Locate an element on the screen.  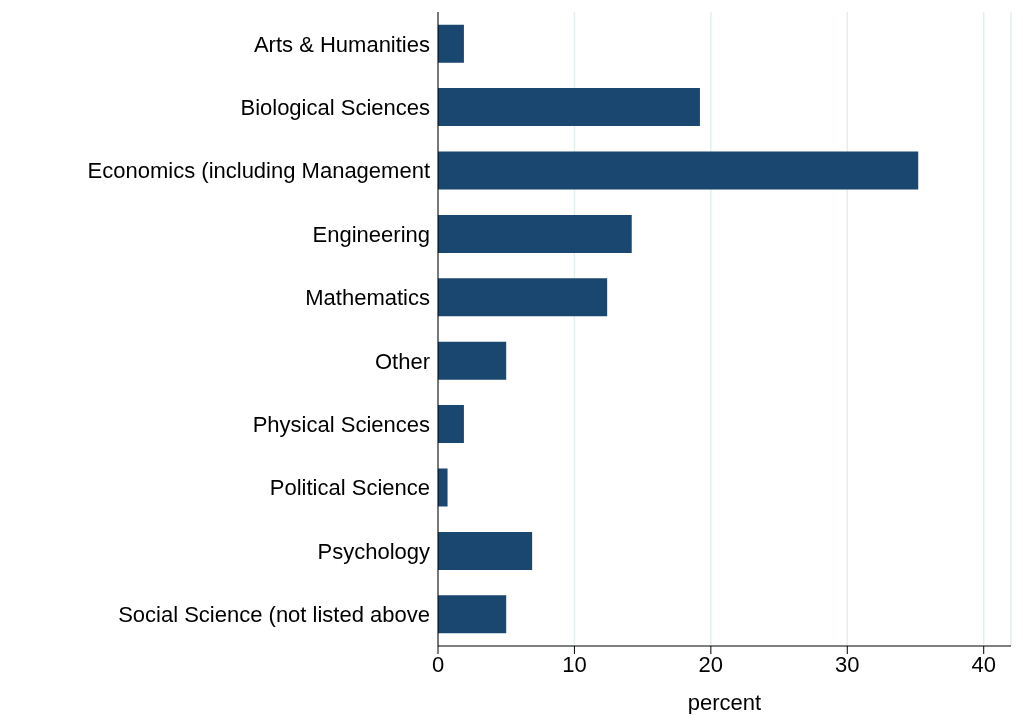
y-tick-label: Mathematics is located at coordinates (367, 298).